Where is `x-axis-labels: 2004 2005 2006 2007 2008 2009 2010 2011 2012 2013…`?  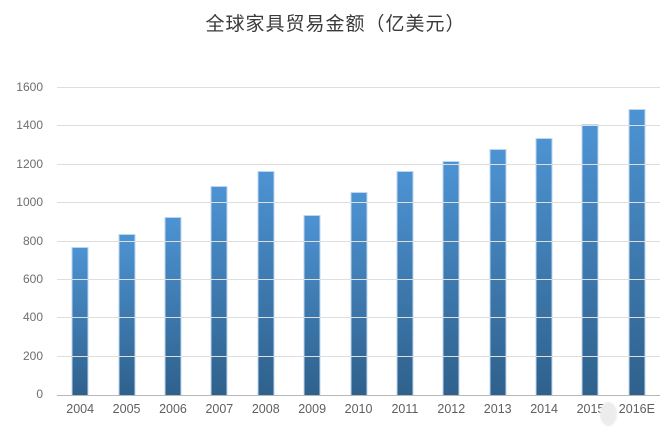
x-axis-labels: 2004 2005 2006 2007 2008 2009 2010 2011 2012 2013… is located at coordinates (358, 411).